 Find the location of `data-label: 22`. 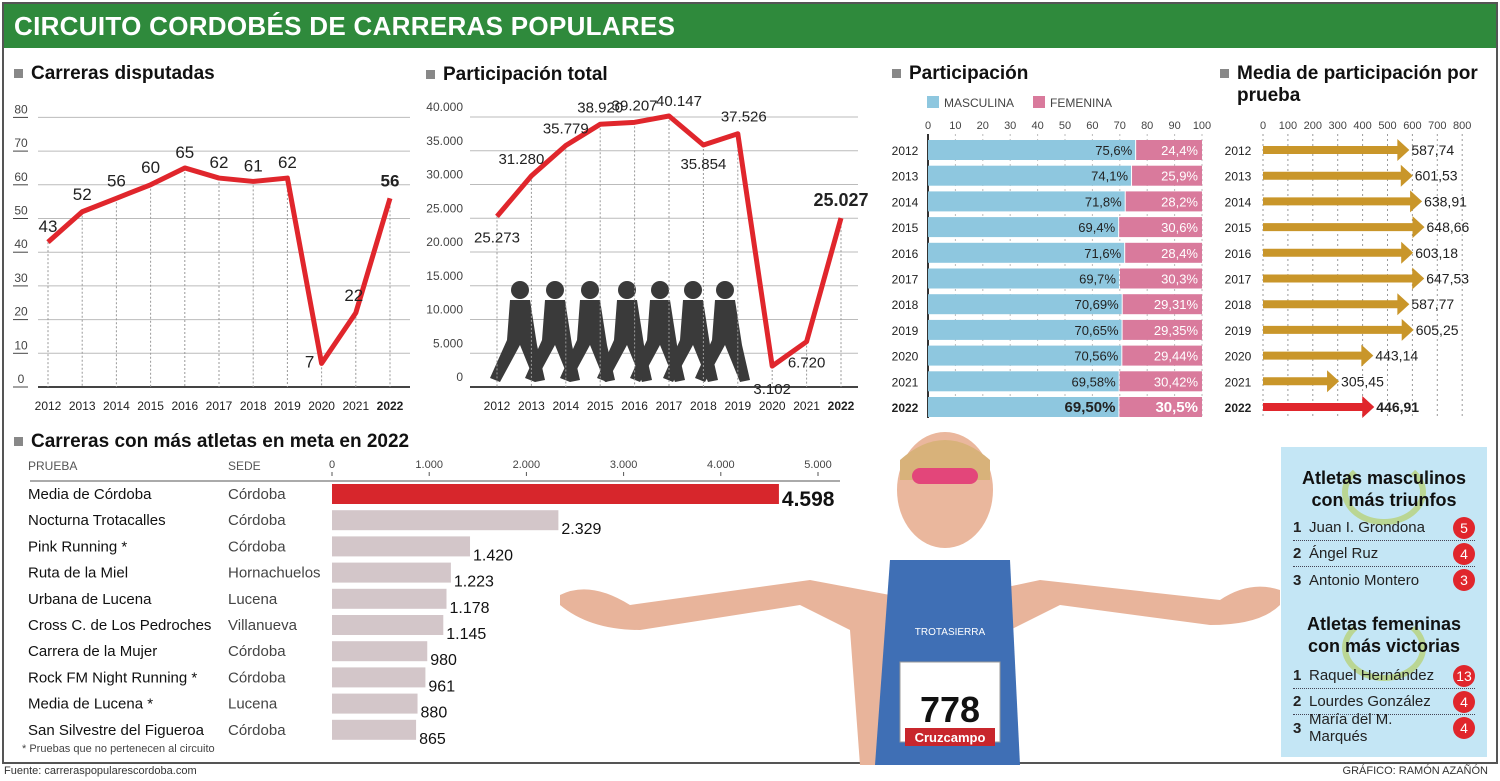

data-label: 22 is located at coordinates (353, 295).